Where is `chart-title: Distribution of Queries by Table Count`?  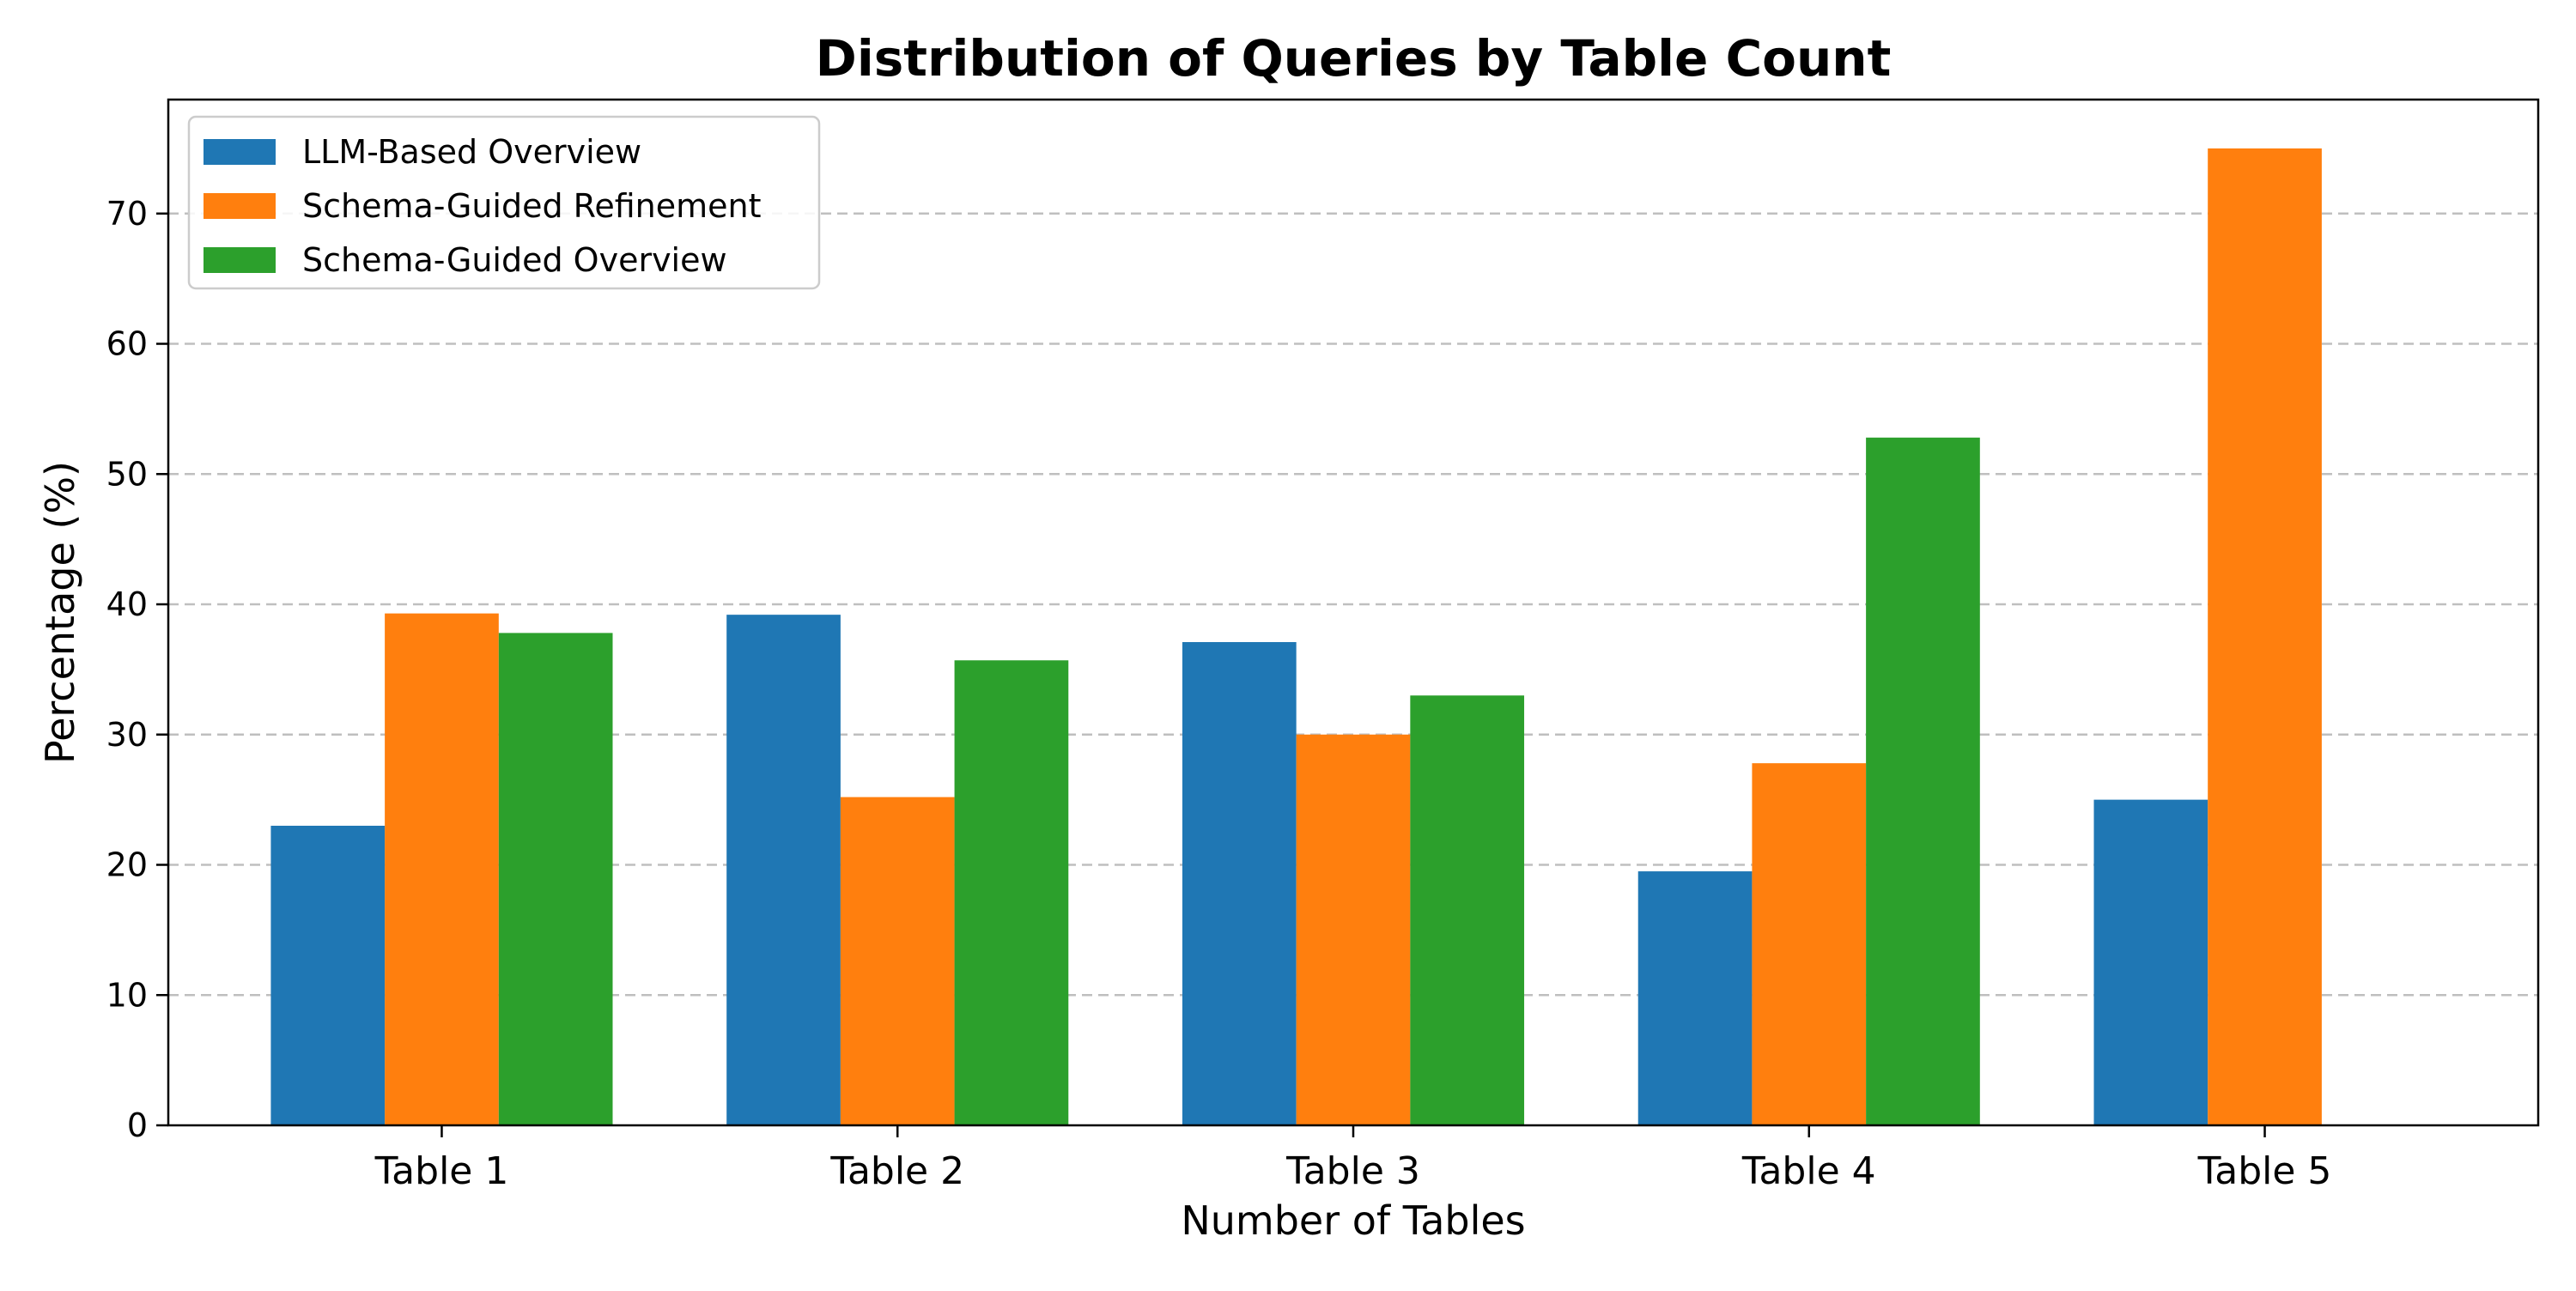
chart-title: Distribution of Queries by Table Count is located at coordinates (1354, 58).